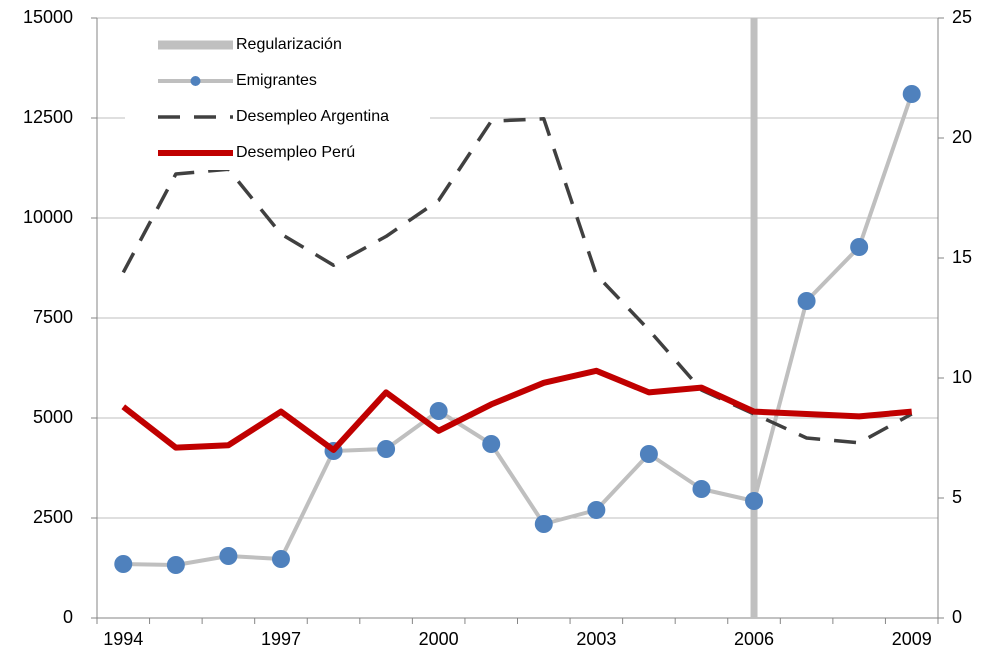 The image size is (994, 672). Describe the element at coordinates (53, 517) in the screenshot. I see `y-tick-label: 2500` at that location.